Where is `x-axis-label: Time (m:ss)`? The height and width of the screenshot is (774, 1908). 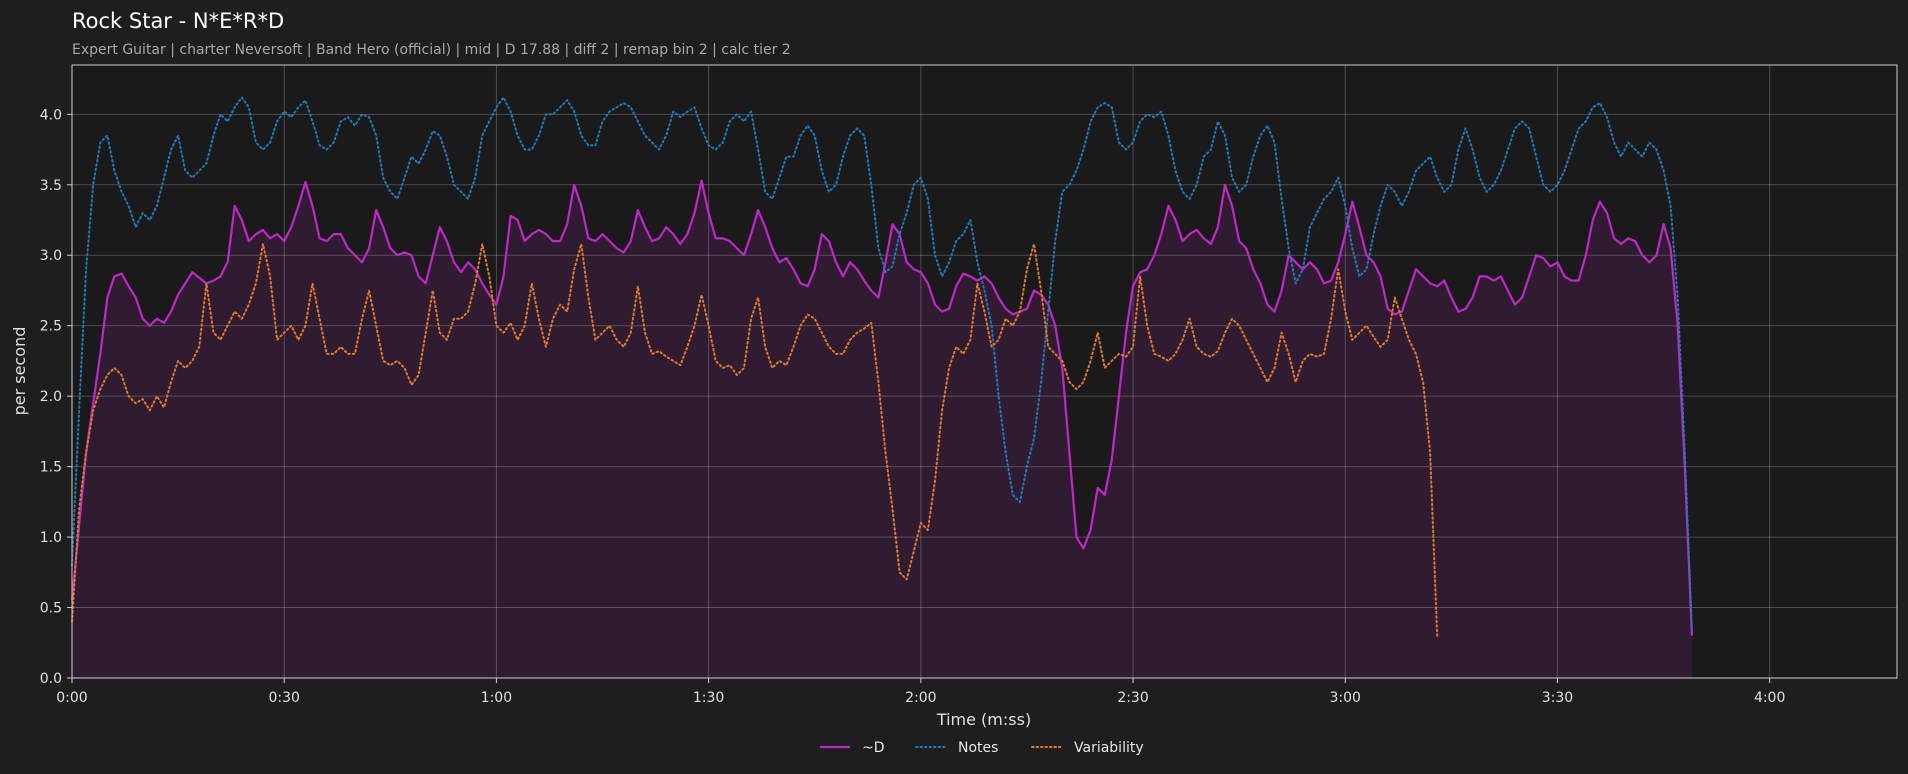 x-axis-label: Time (m:ss) is located at coordinates (983, 719).